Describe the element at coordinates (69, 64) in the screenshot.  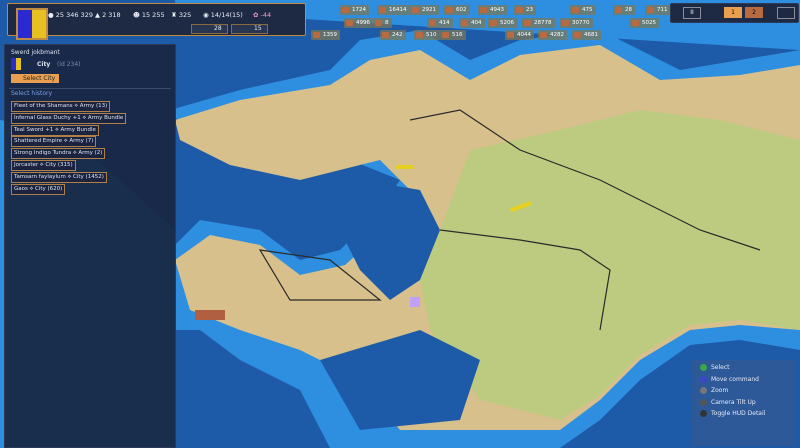
I see `selected-id: (id 234)` at that location.